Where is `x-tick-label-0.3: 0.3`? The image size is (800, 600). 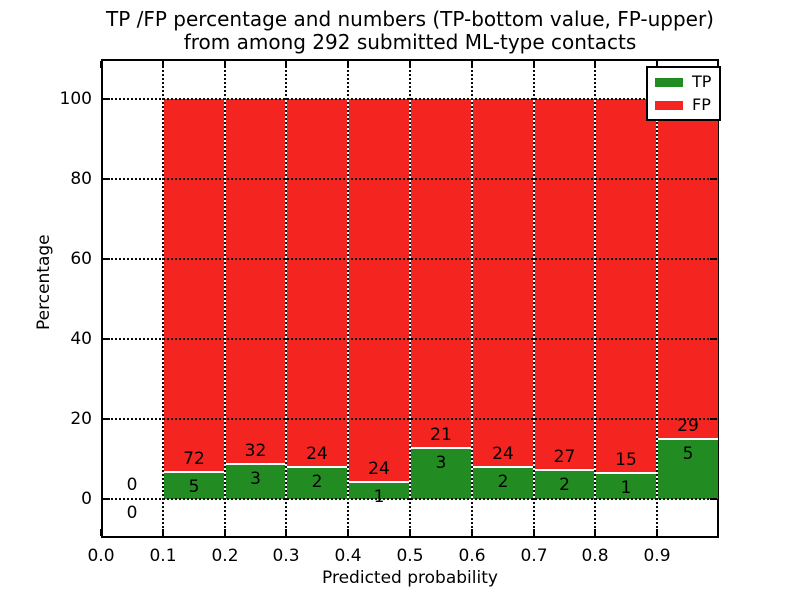 x-tick-label-0.3: 0.3 is located at coordinates (286, 556).